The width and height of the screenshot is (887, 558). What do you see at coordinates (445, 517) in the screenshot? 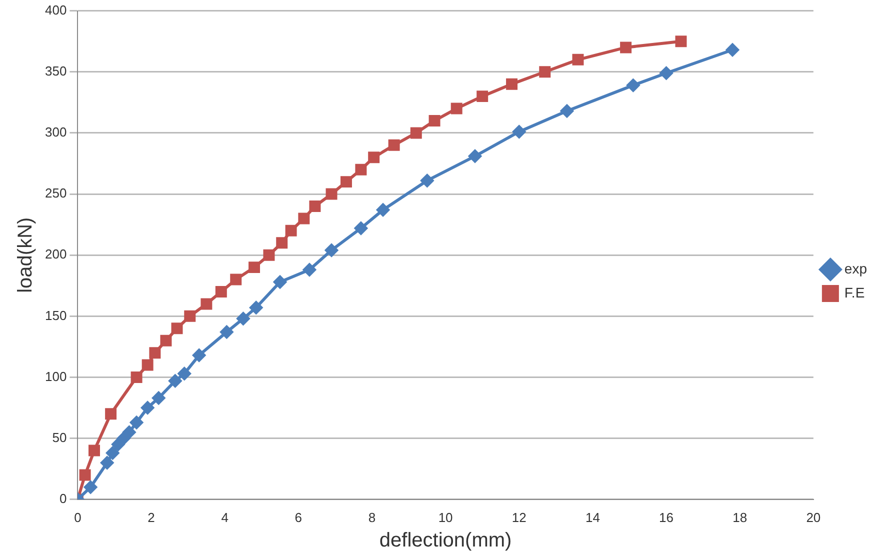
I see `x-tick-label: 10` at bounding box center [445, 517].